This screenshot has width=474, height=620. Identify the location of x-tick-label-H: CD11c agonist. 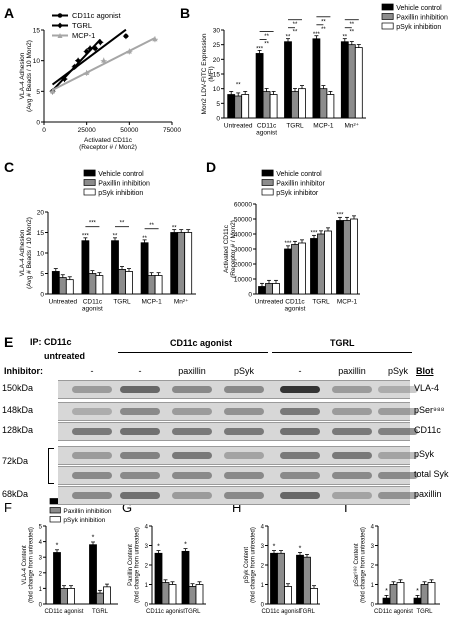
(281, 612).